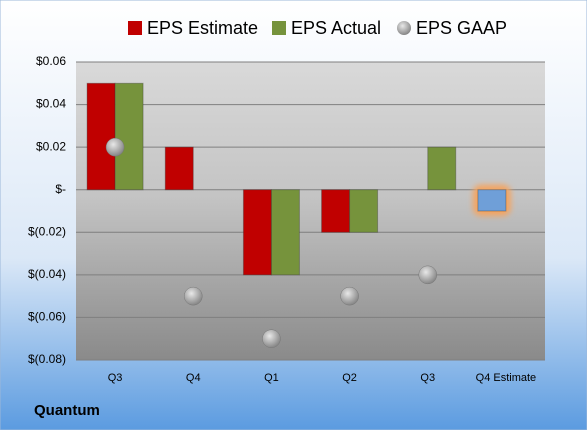 This screenshot has width=587, height=430. Describe the element at coordinates (47, 274) in the screenshot. I see `y-tick-label: $(0.04)` at that location.